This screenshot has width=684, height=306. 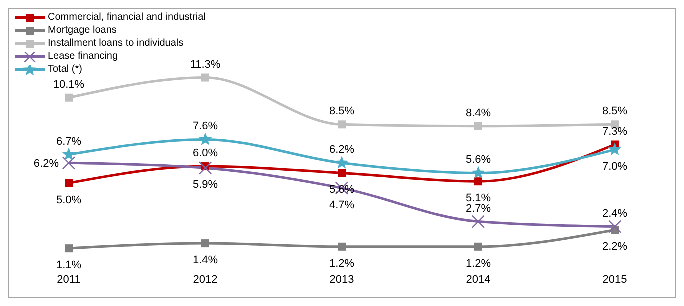 What do you see at coordinates (205, 154) in the screenshot?
I see `data-label: 6.0%` at bounding box center [205, 154].